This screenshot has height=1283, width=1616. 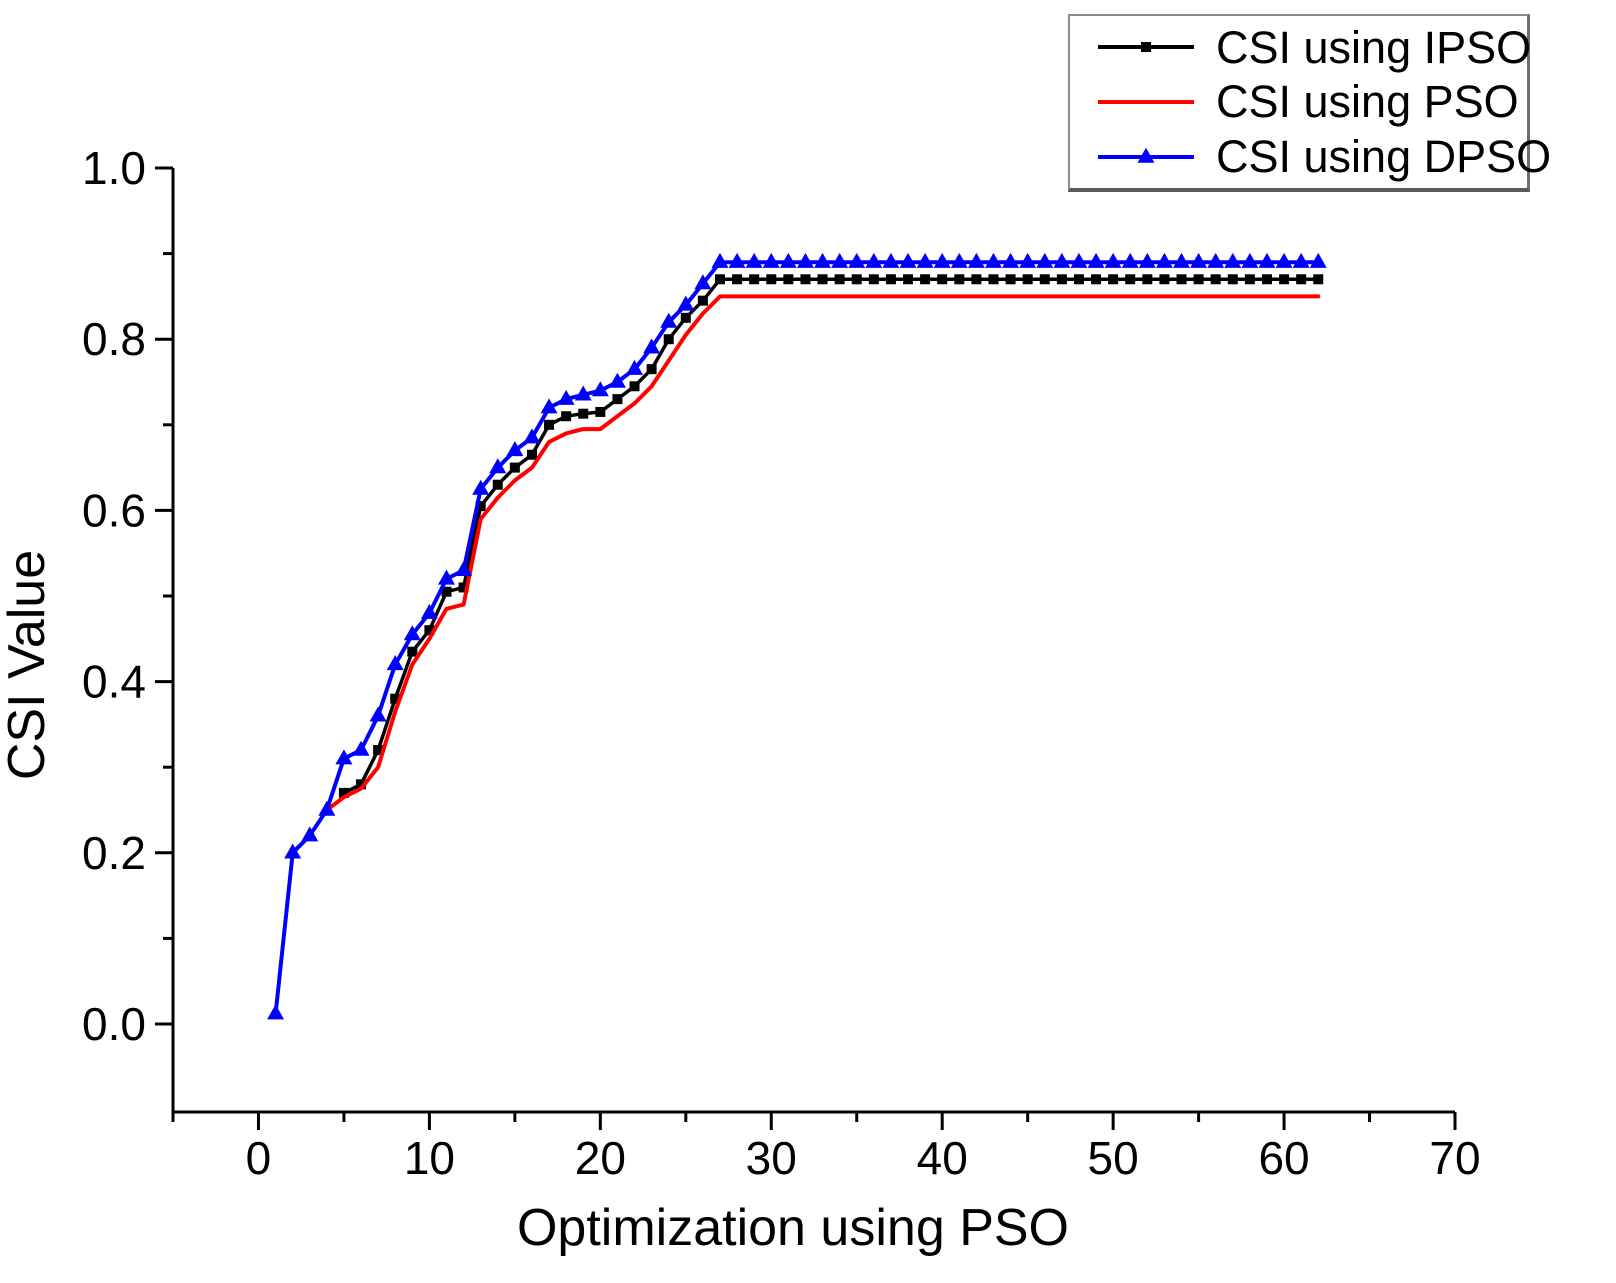 What do you see at coordinates (114, 168) in the screenshot?
I see `y-tick-label: 1.0` at bounding box center [114, 168].